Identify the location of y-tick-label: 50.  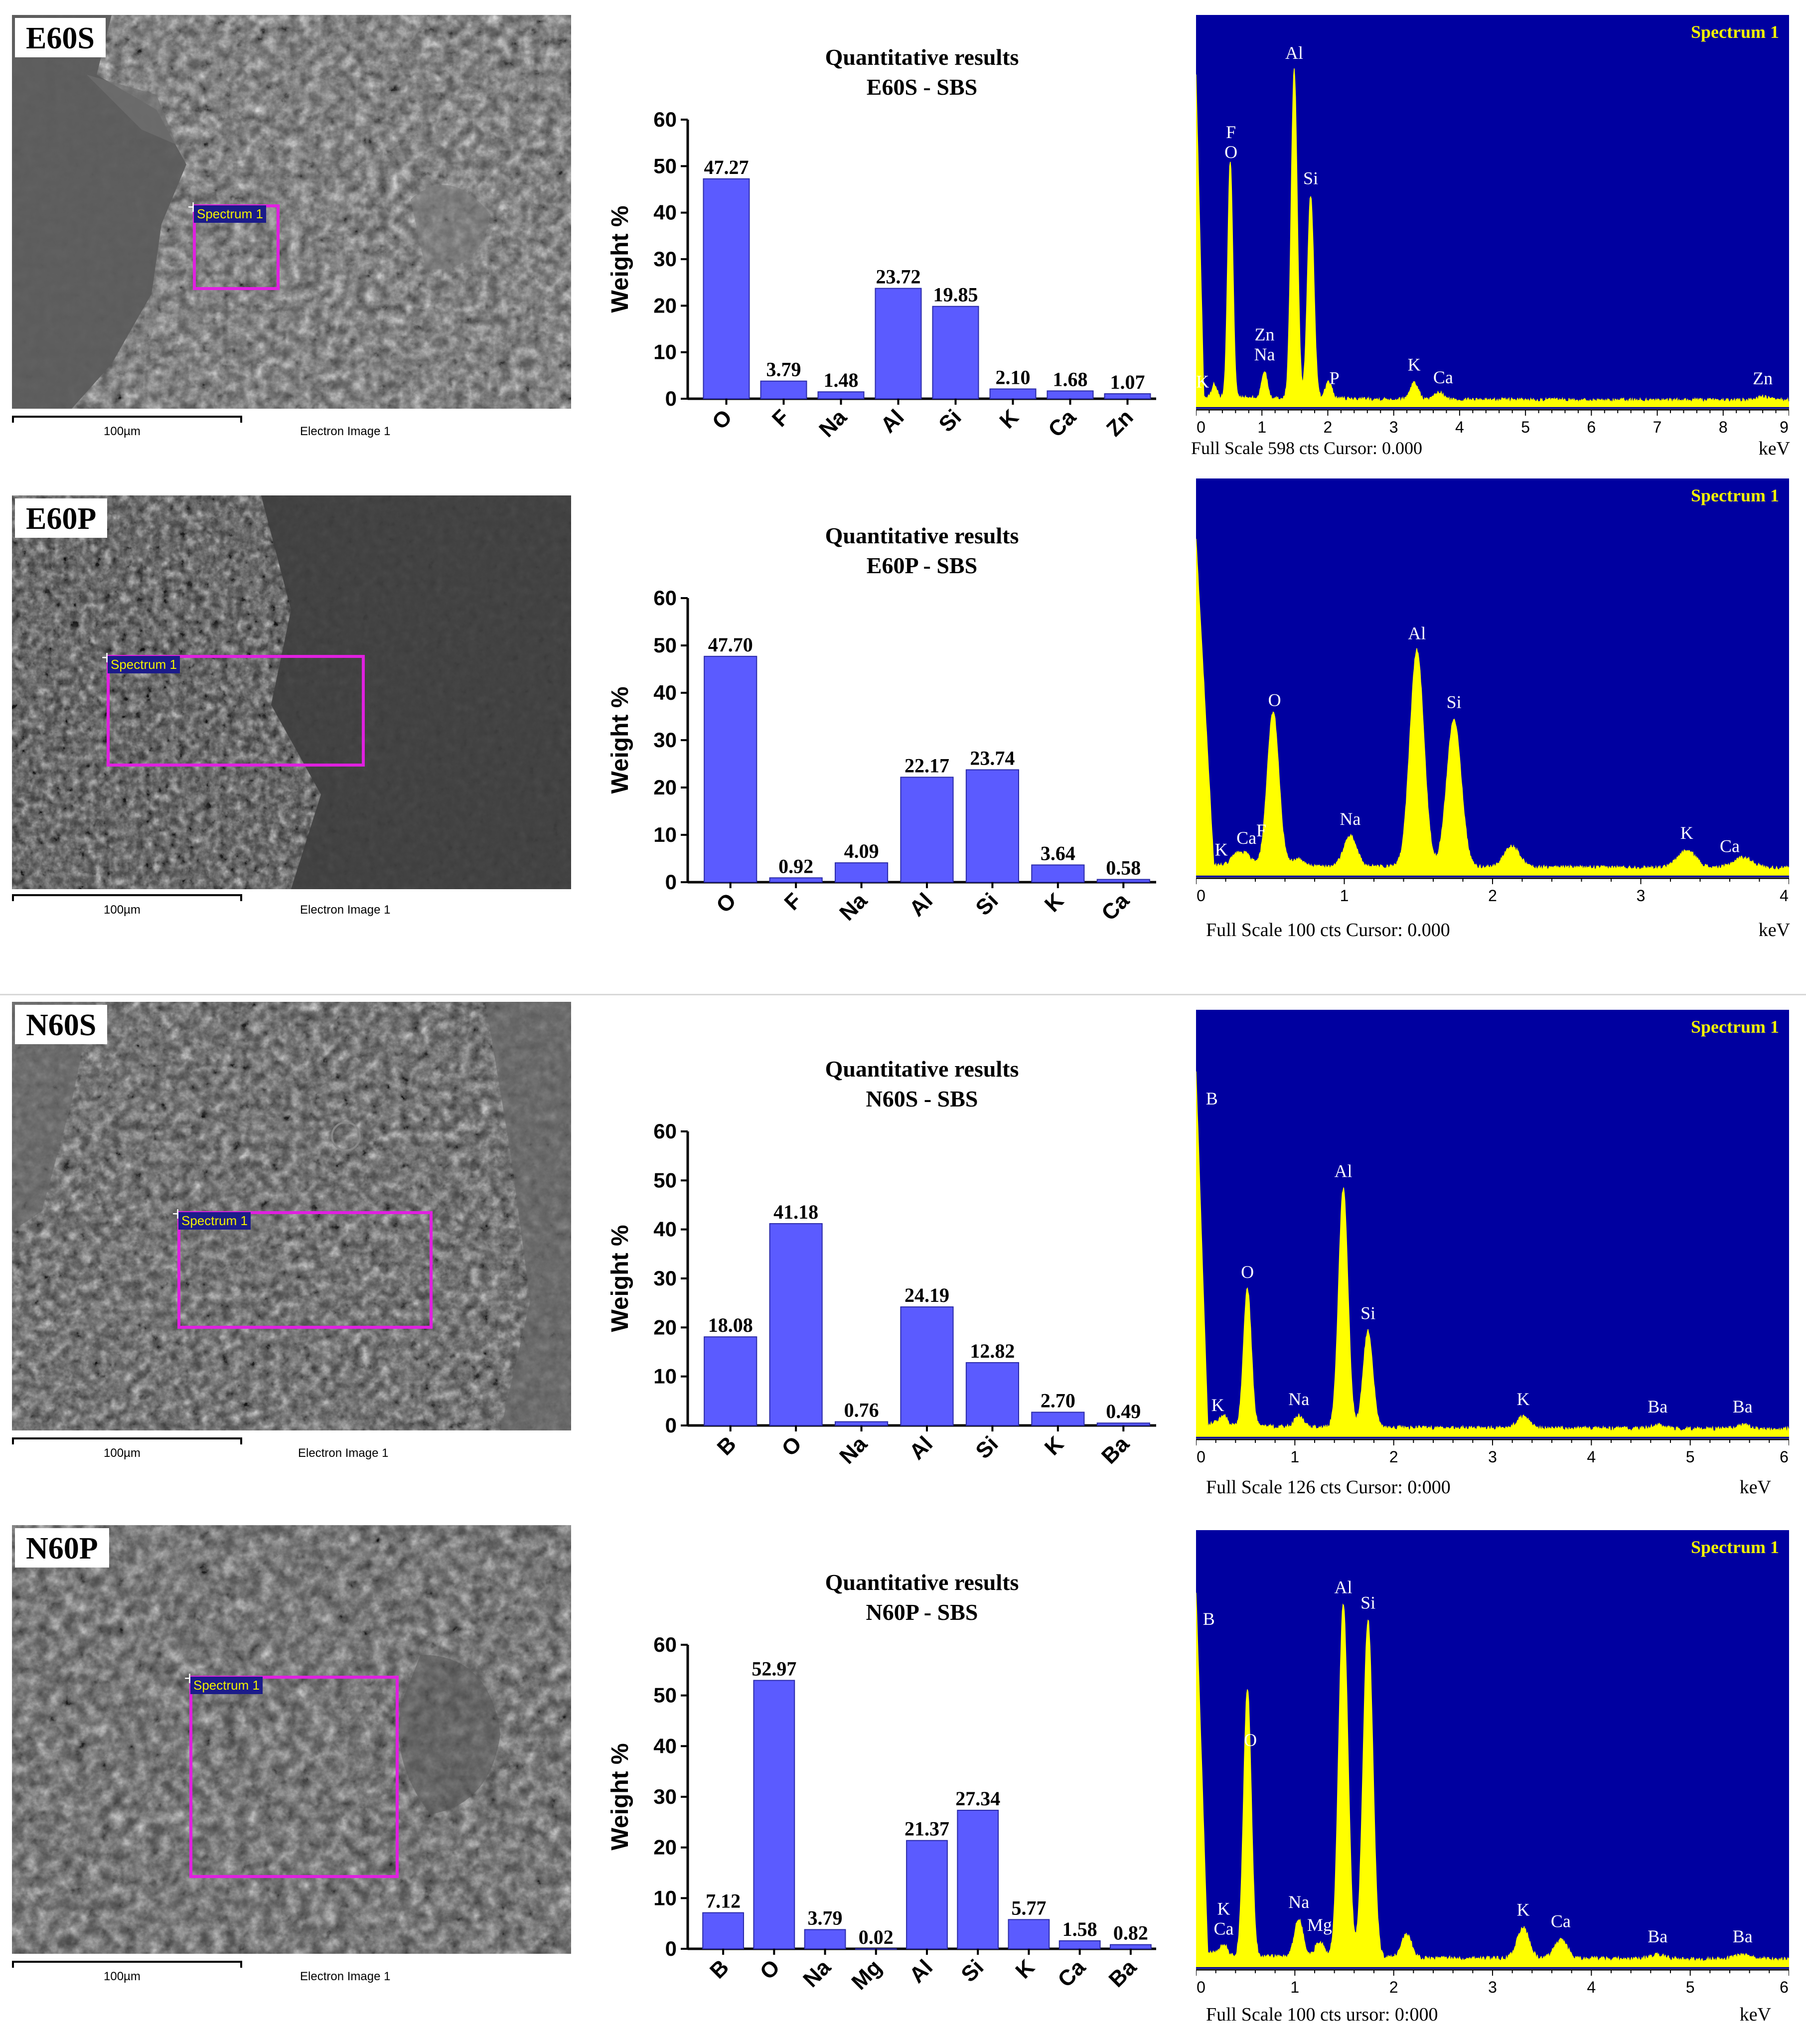
(665, 165).